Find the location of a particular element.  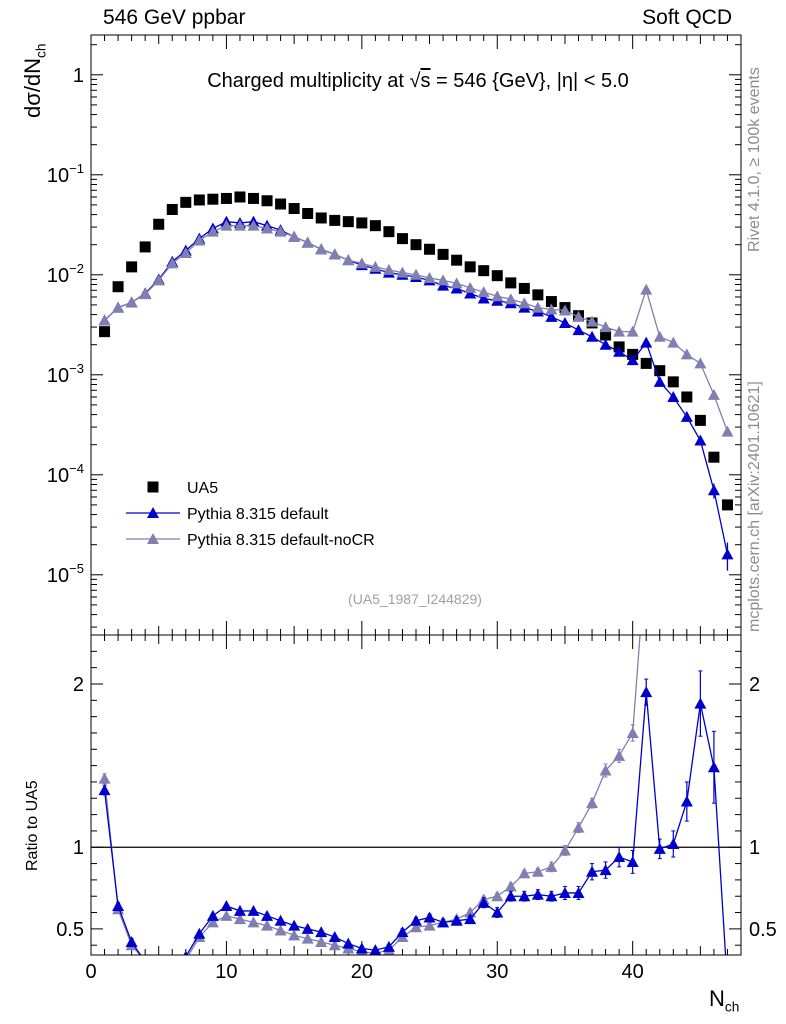

ratio-x-tick-label: 0 is located at coordinates (90, 972).